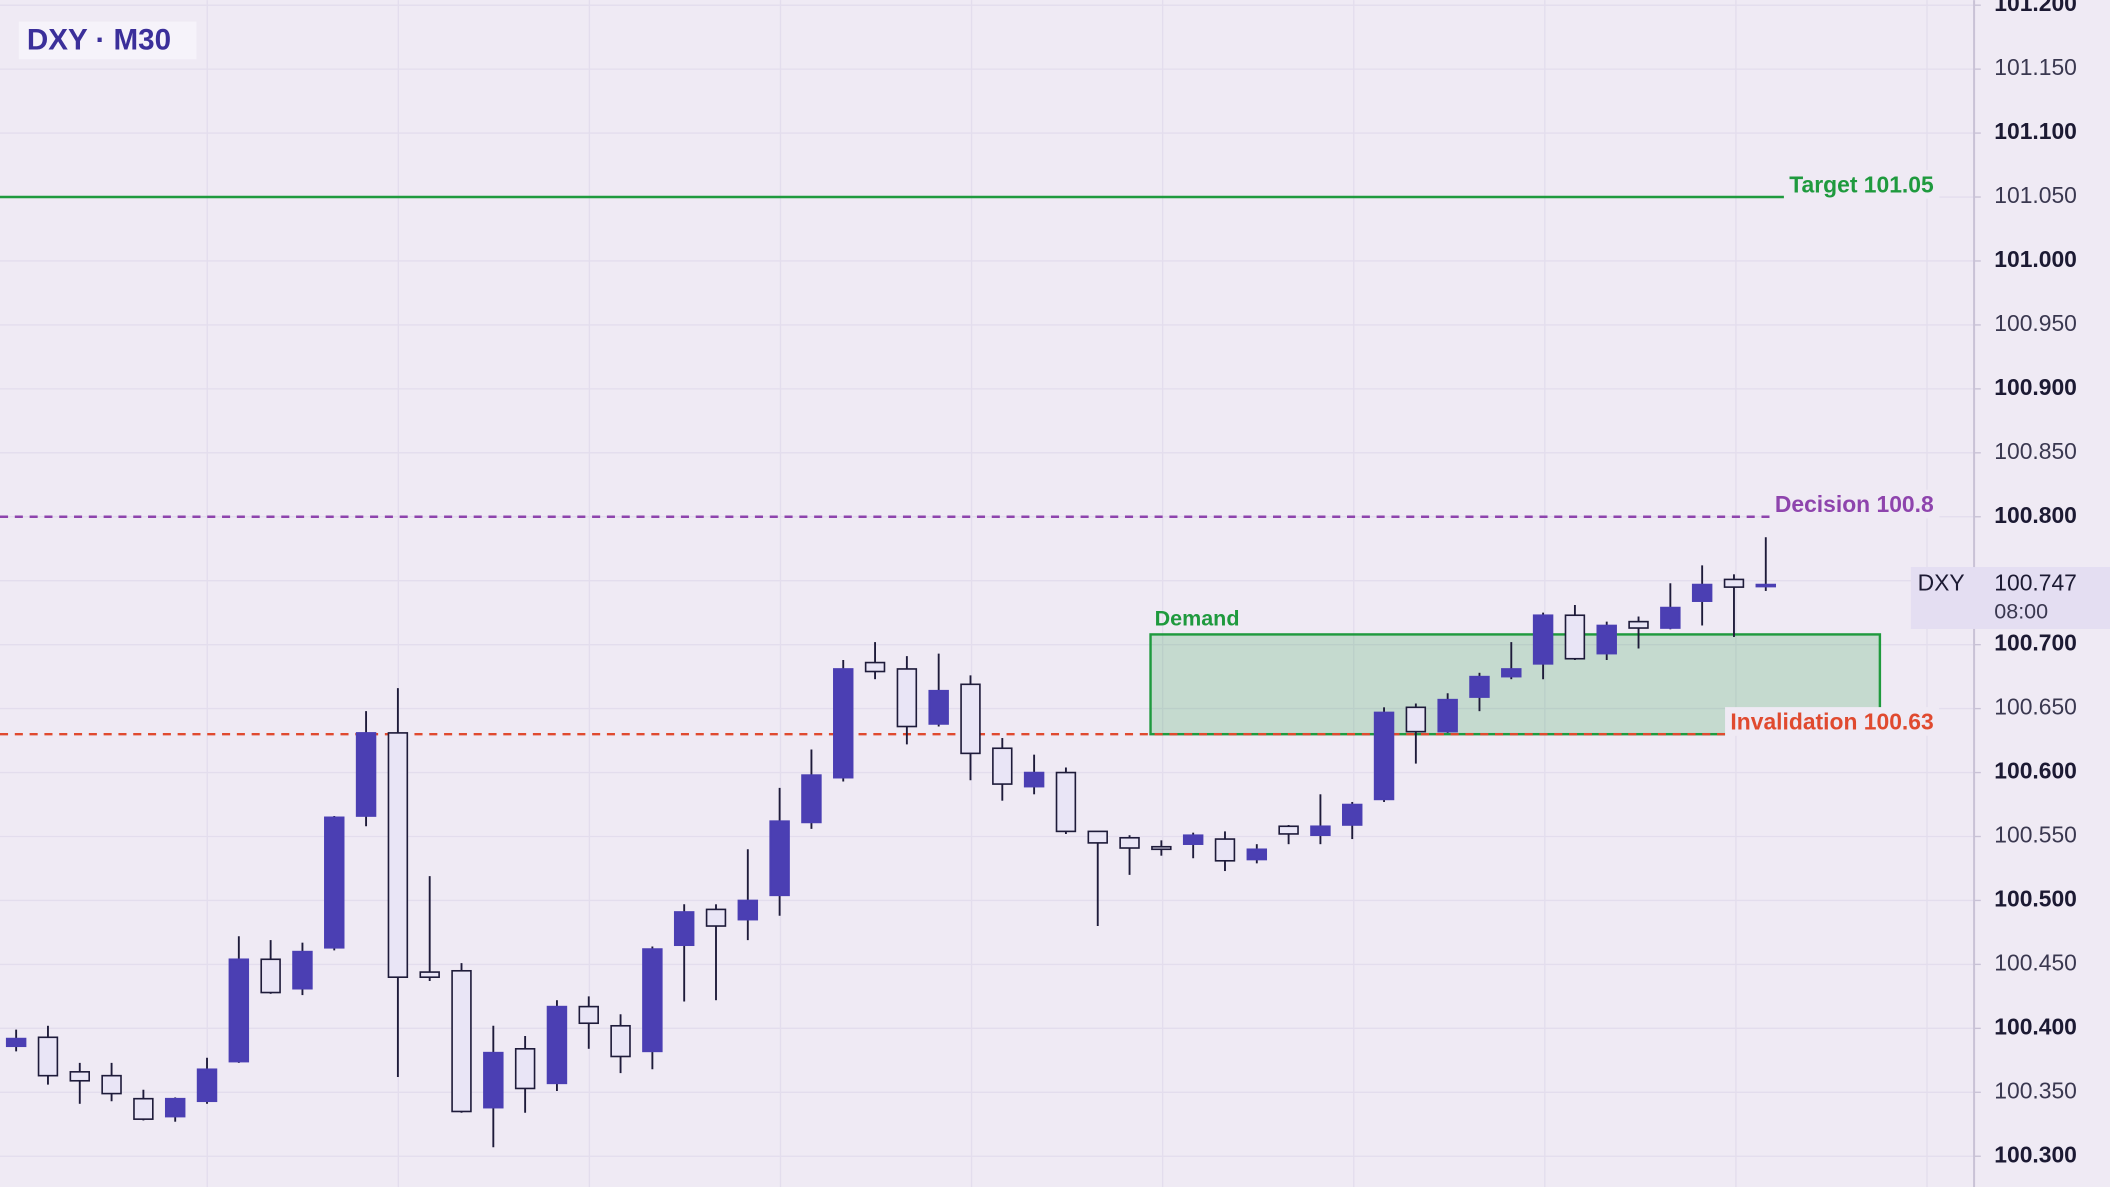 The height and width of the screenshot is (1187, 2110). I want to click on y-tick-label: 100.900, so click(2035, 387).